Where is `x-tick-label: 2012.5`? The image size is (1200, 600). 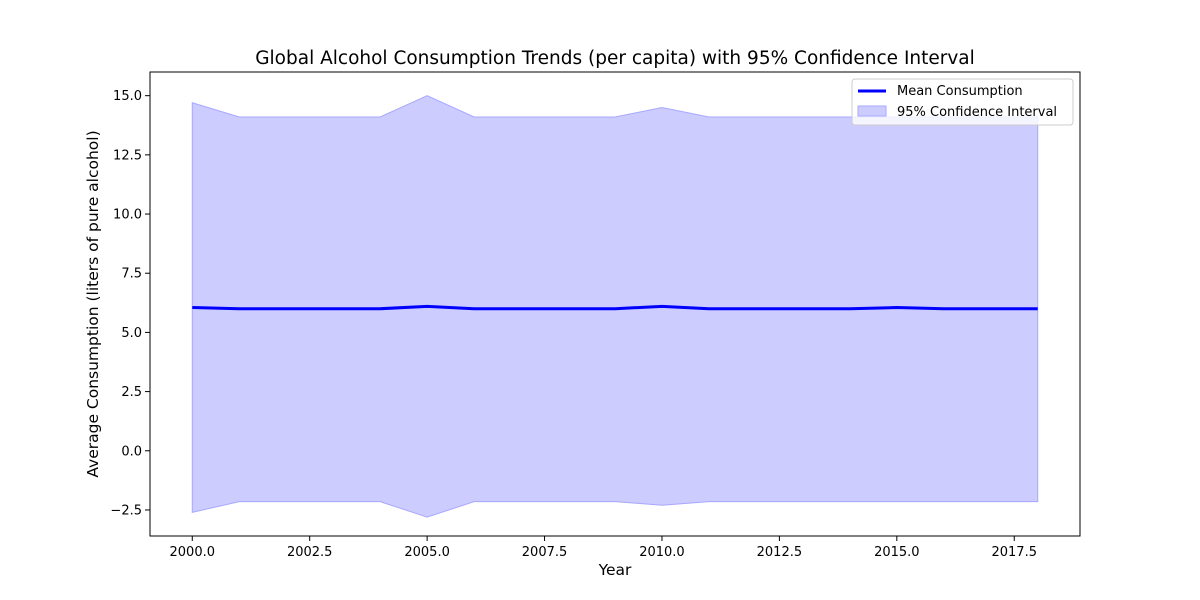
x-tick-label: 2012.5 is located at coordinates (780, 552).